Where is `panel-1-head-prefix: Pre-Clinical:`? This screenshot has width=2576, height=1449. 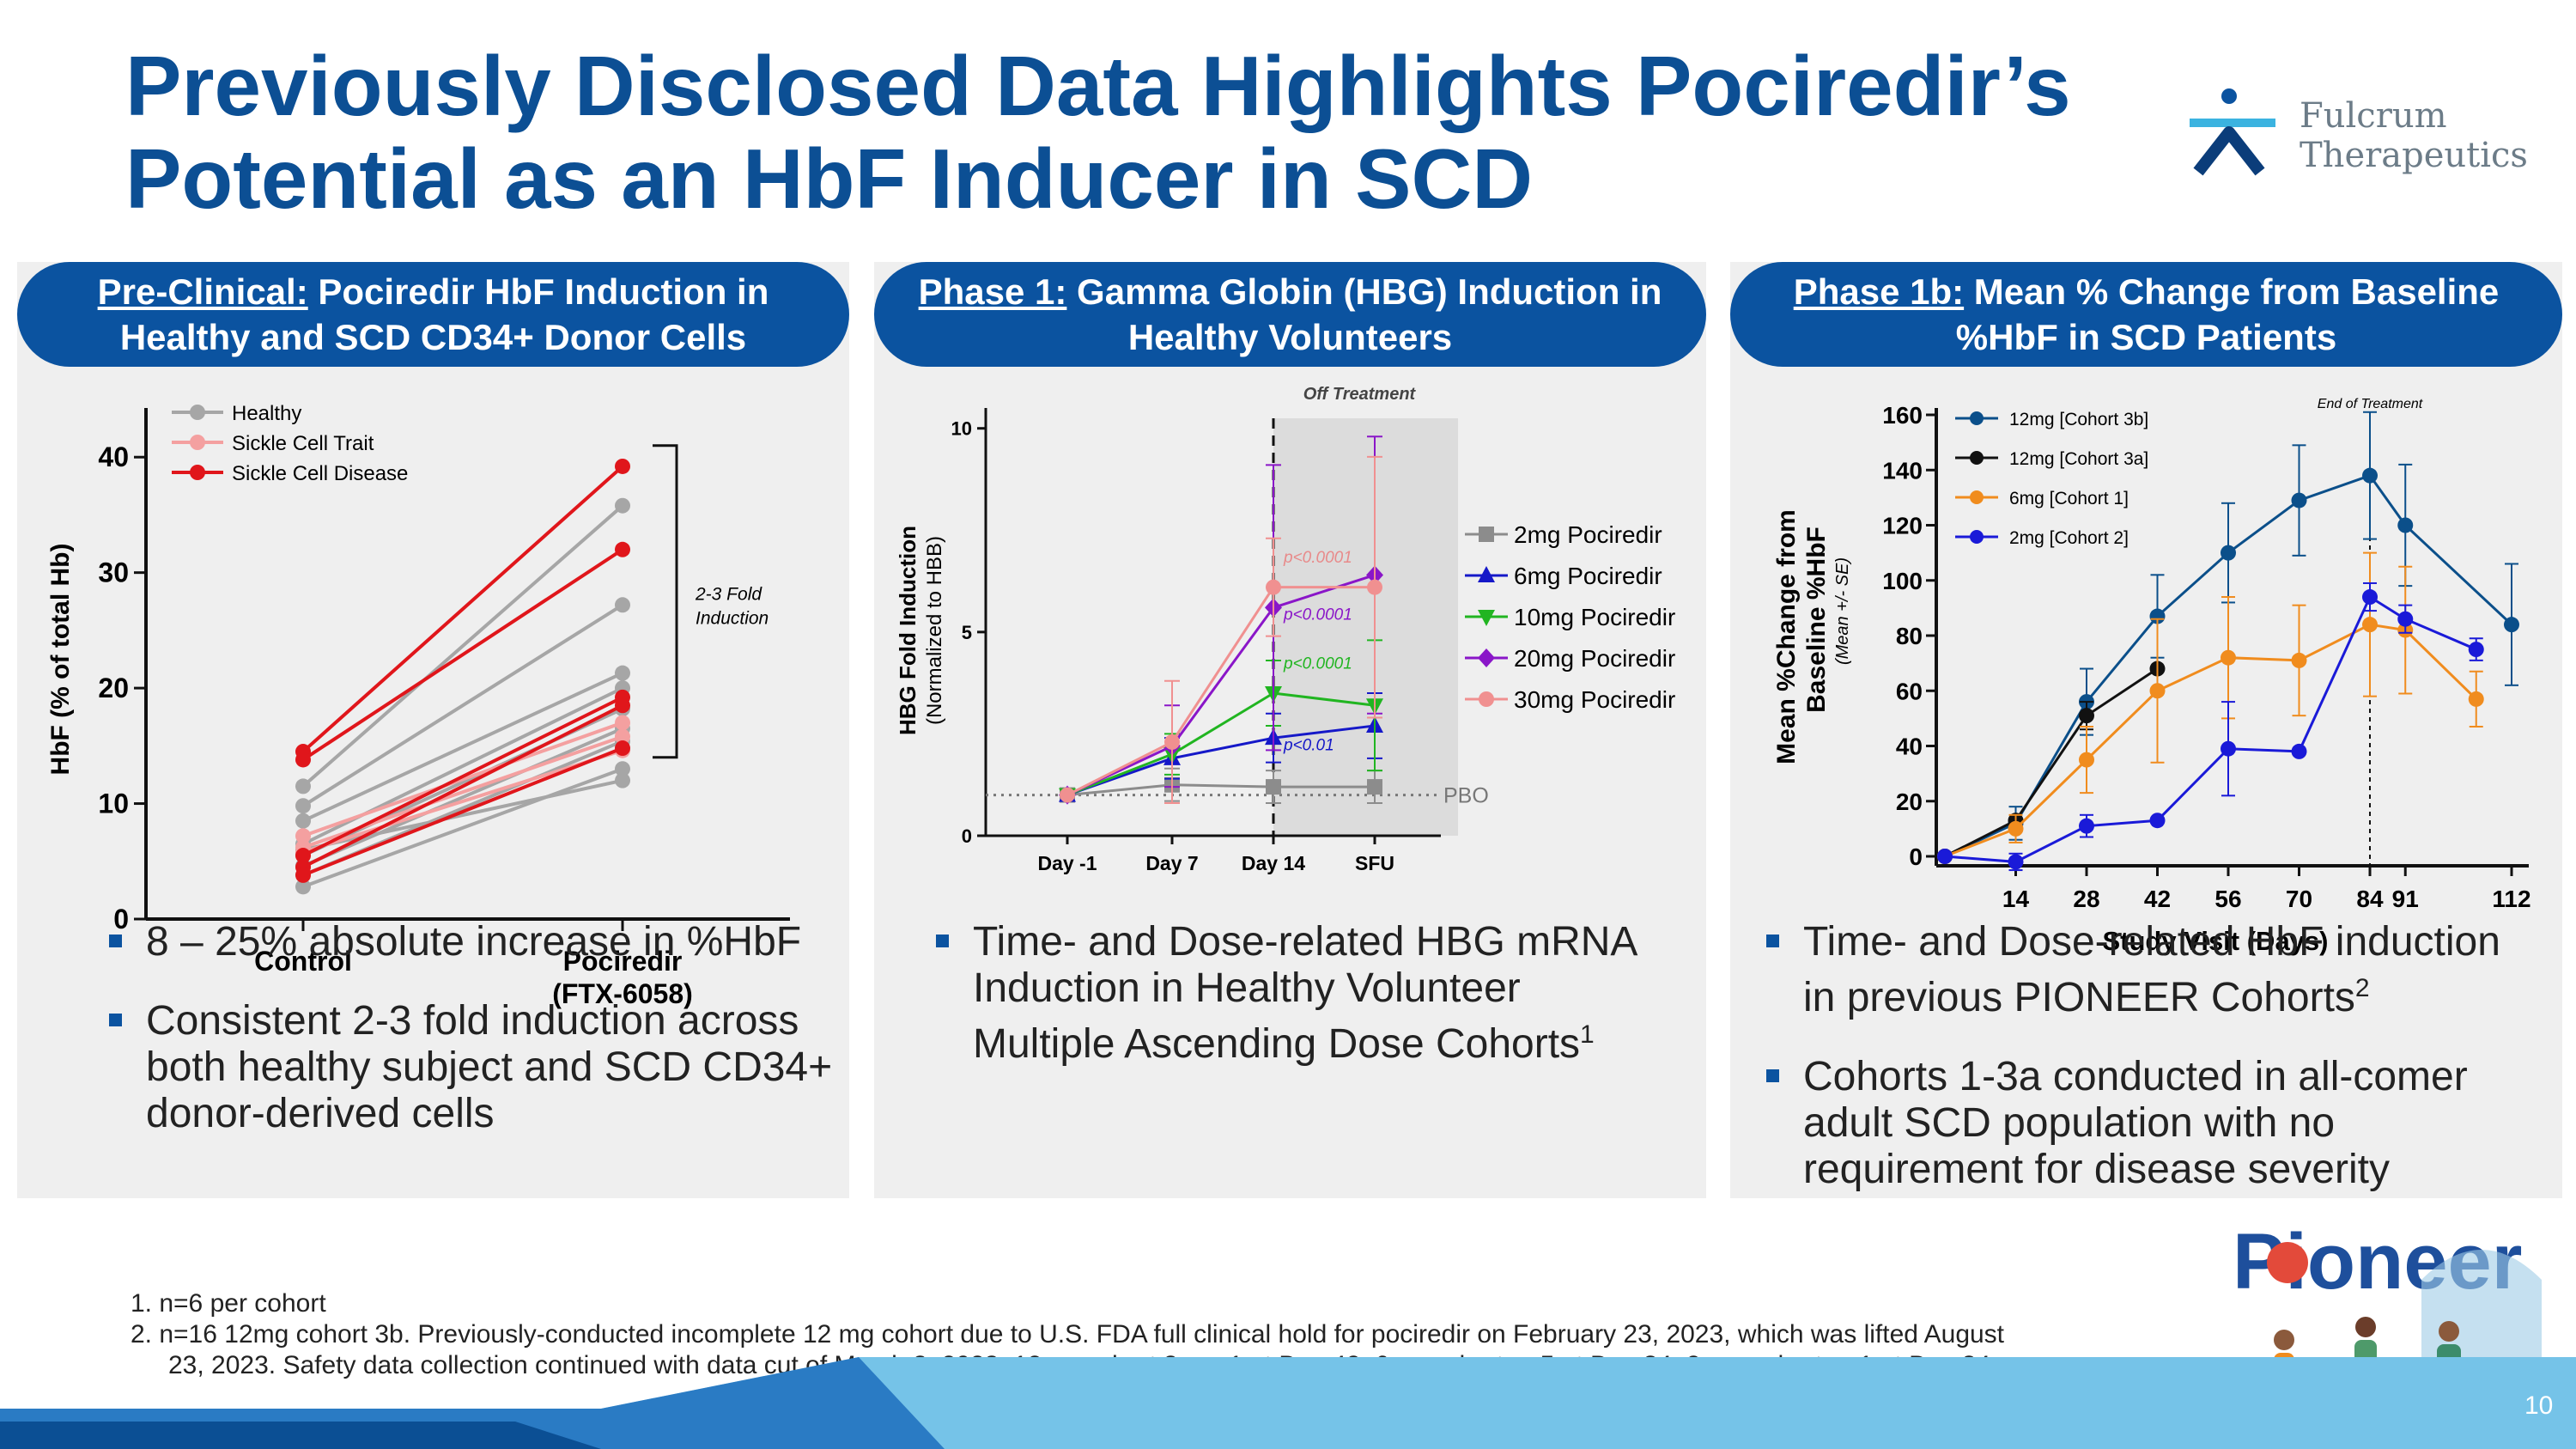 panel-1-head-prefix: Pre-Clinical: is located at coordinates (202, 291).